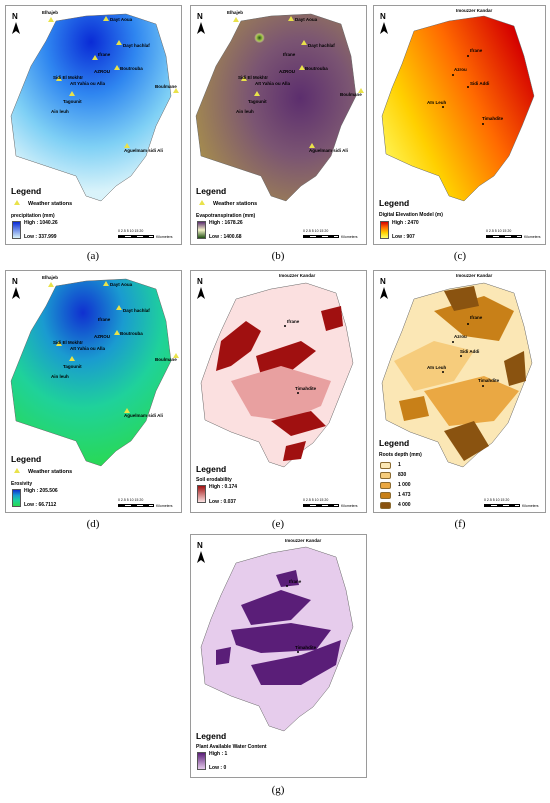  I want to click on town-label: Boutrouba, so click(131, 333).